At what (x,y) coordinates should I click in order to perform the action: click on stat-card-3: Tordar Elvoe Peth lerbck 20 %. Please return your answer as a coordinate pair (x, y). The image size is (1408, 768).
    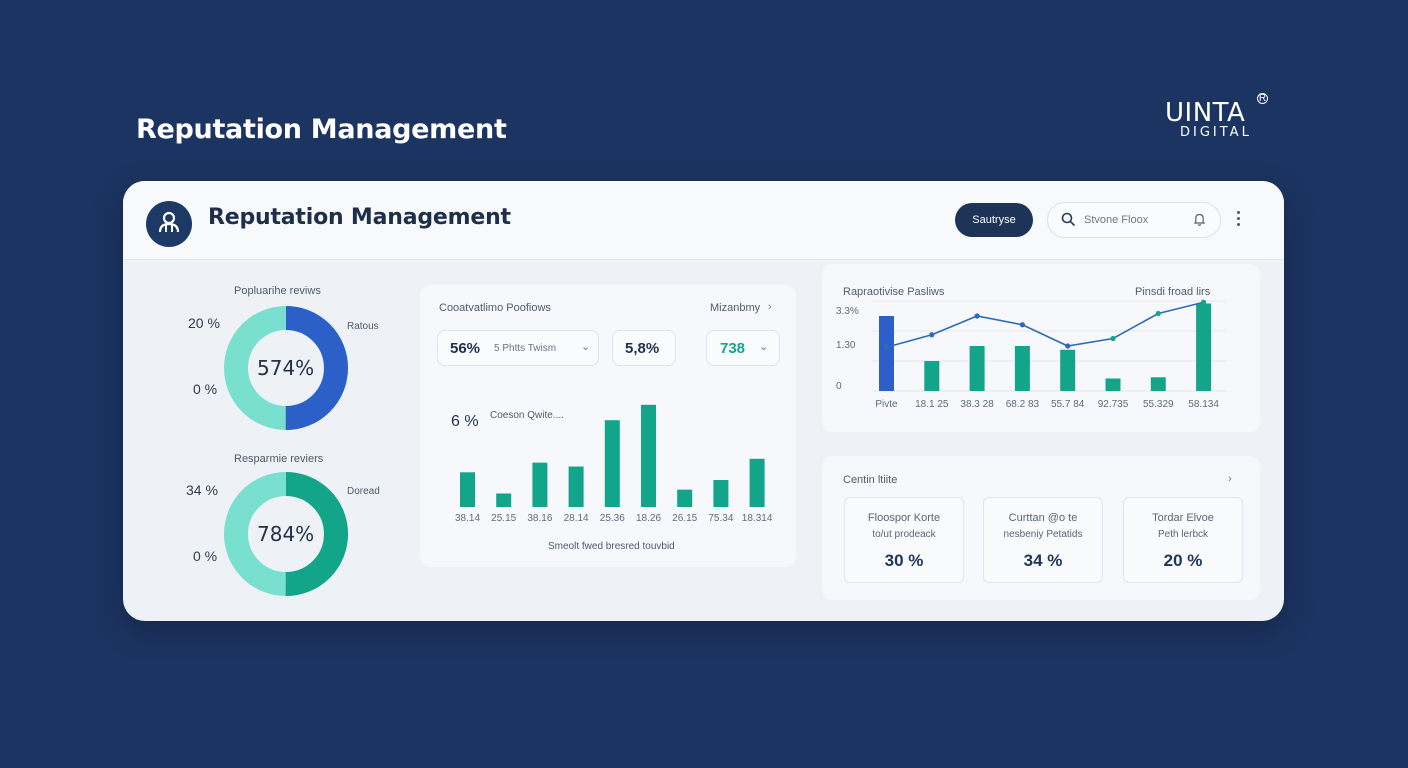
    Looking at the image, I should click on (1183, 540).